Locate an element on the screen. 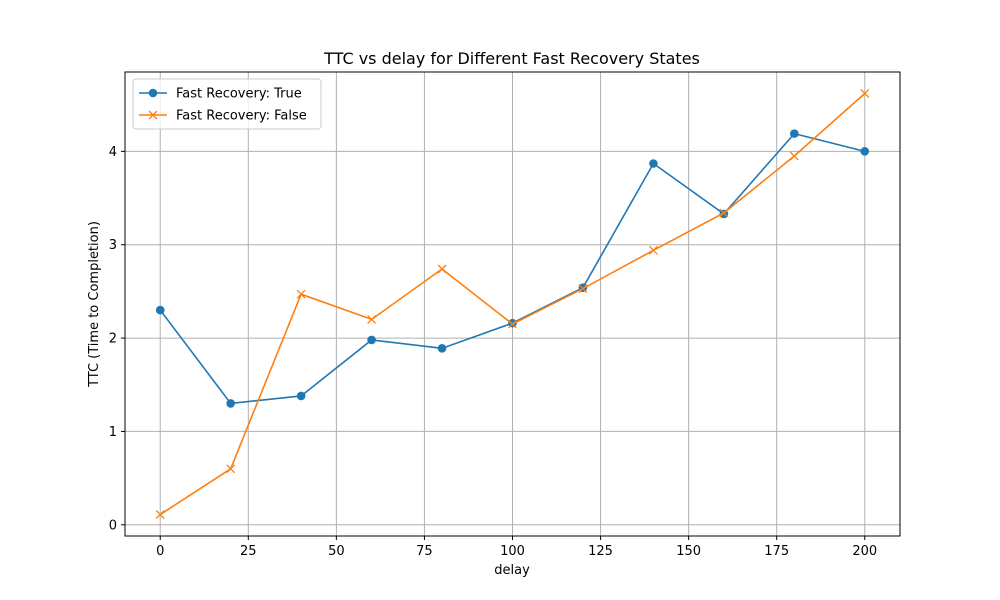 The width and height of the screenshot is (1000, 600). y-tick-label: 2 is located at coordinates (113, 339).